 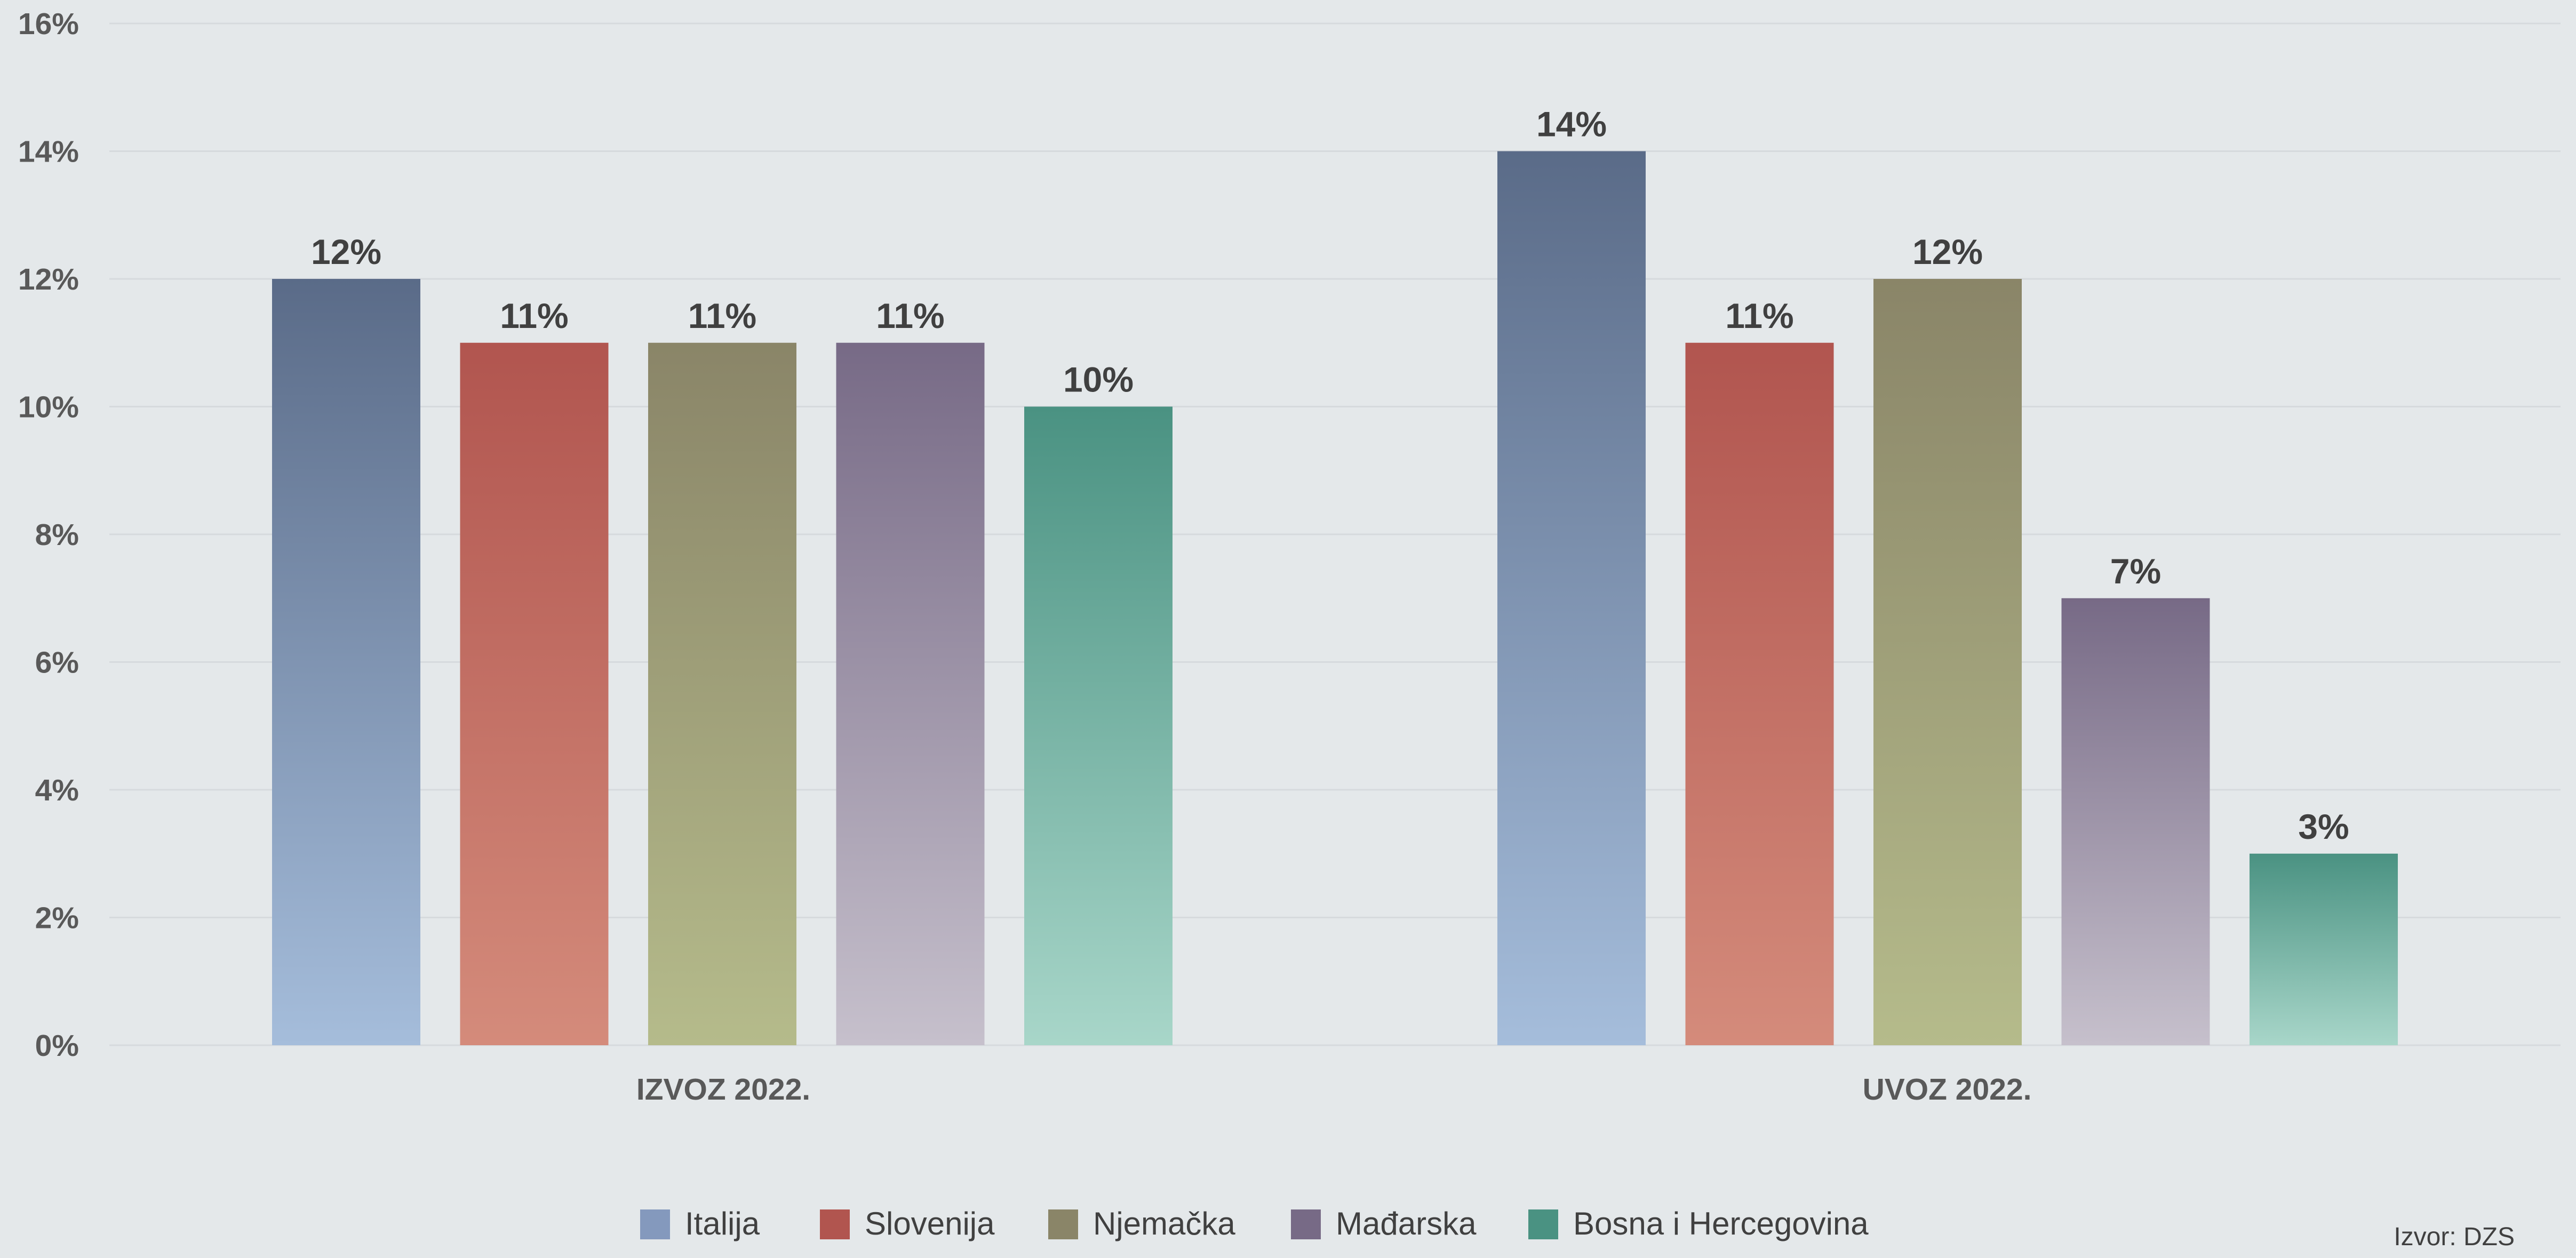 What do you see at coordinates (1164, 1223) in the screenshot?
I see `legend-label: Njemačka` at bounding box center [1164, 1223].